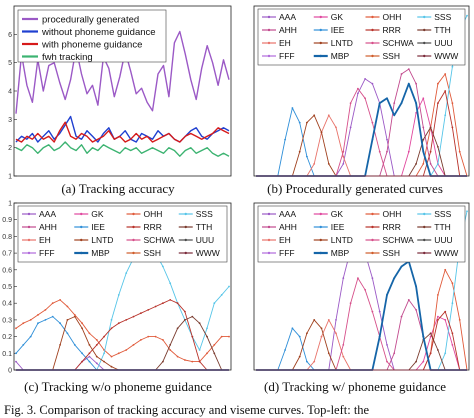 This screenshot has height=418, width=474. Describe the element at coordinates (391, 253) in the screenshot. I see `legend-label-ssh: SSH` at that location.